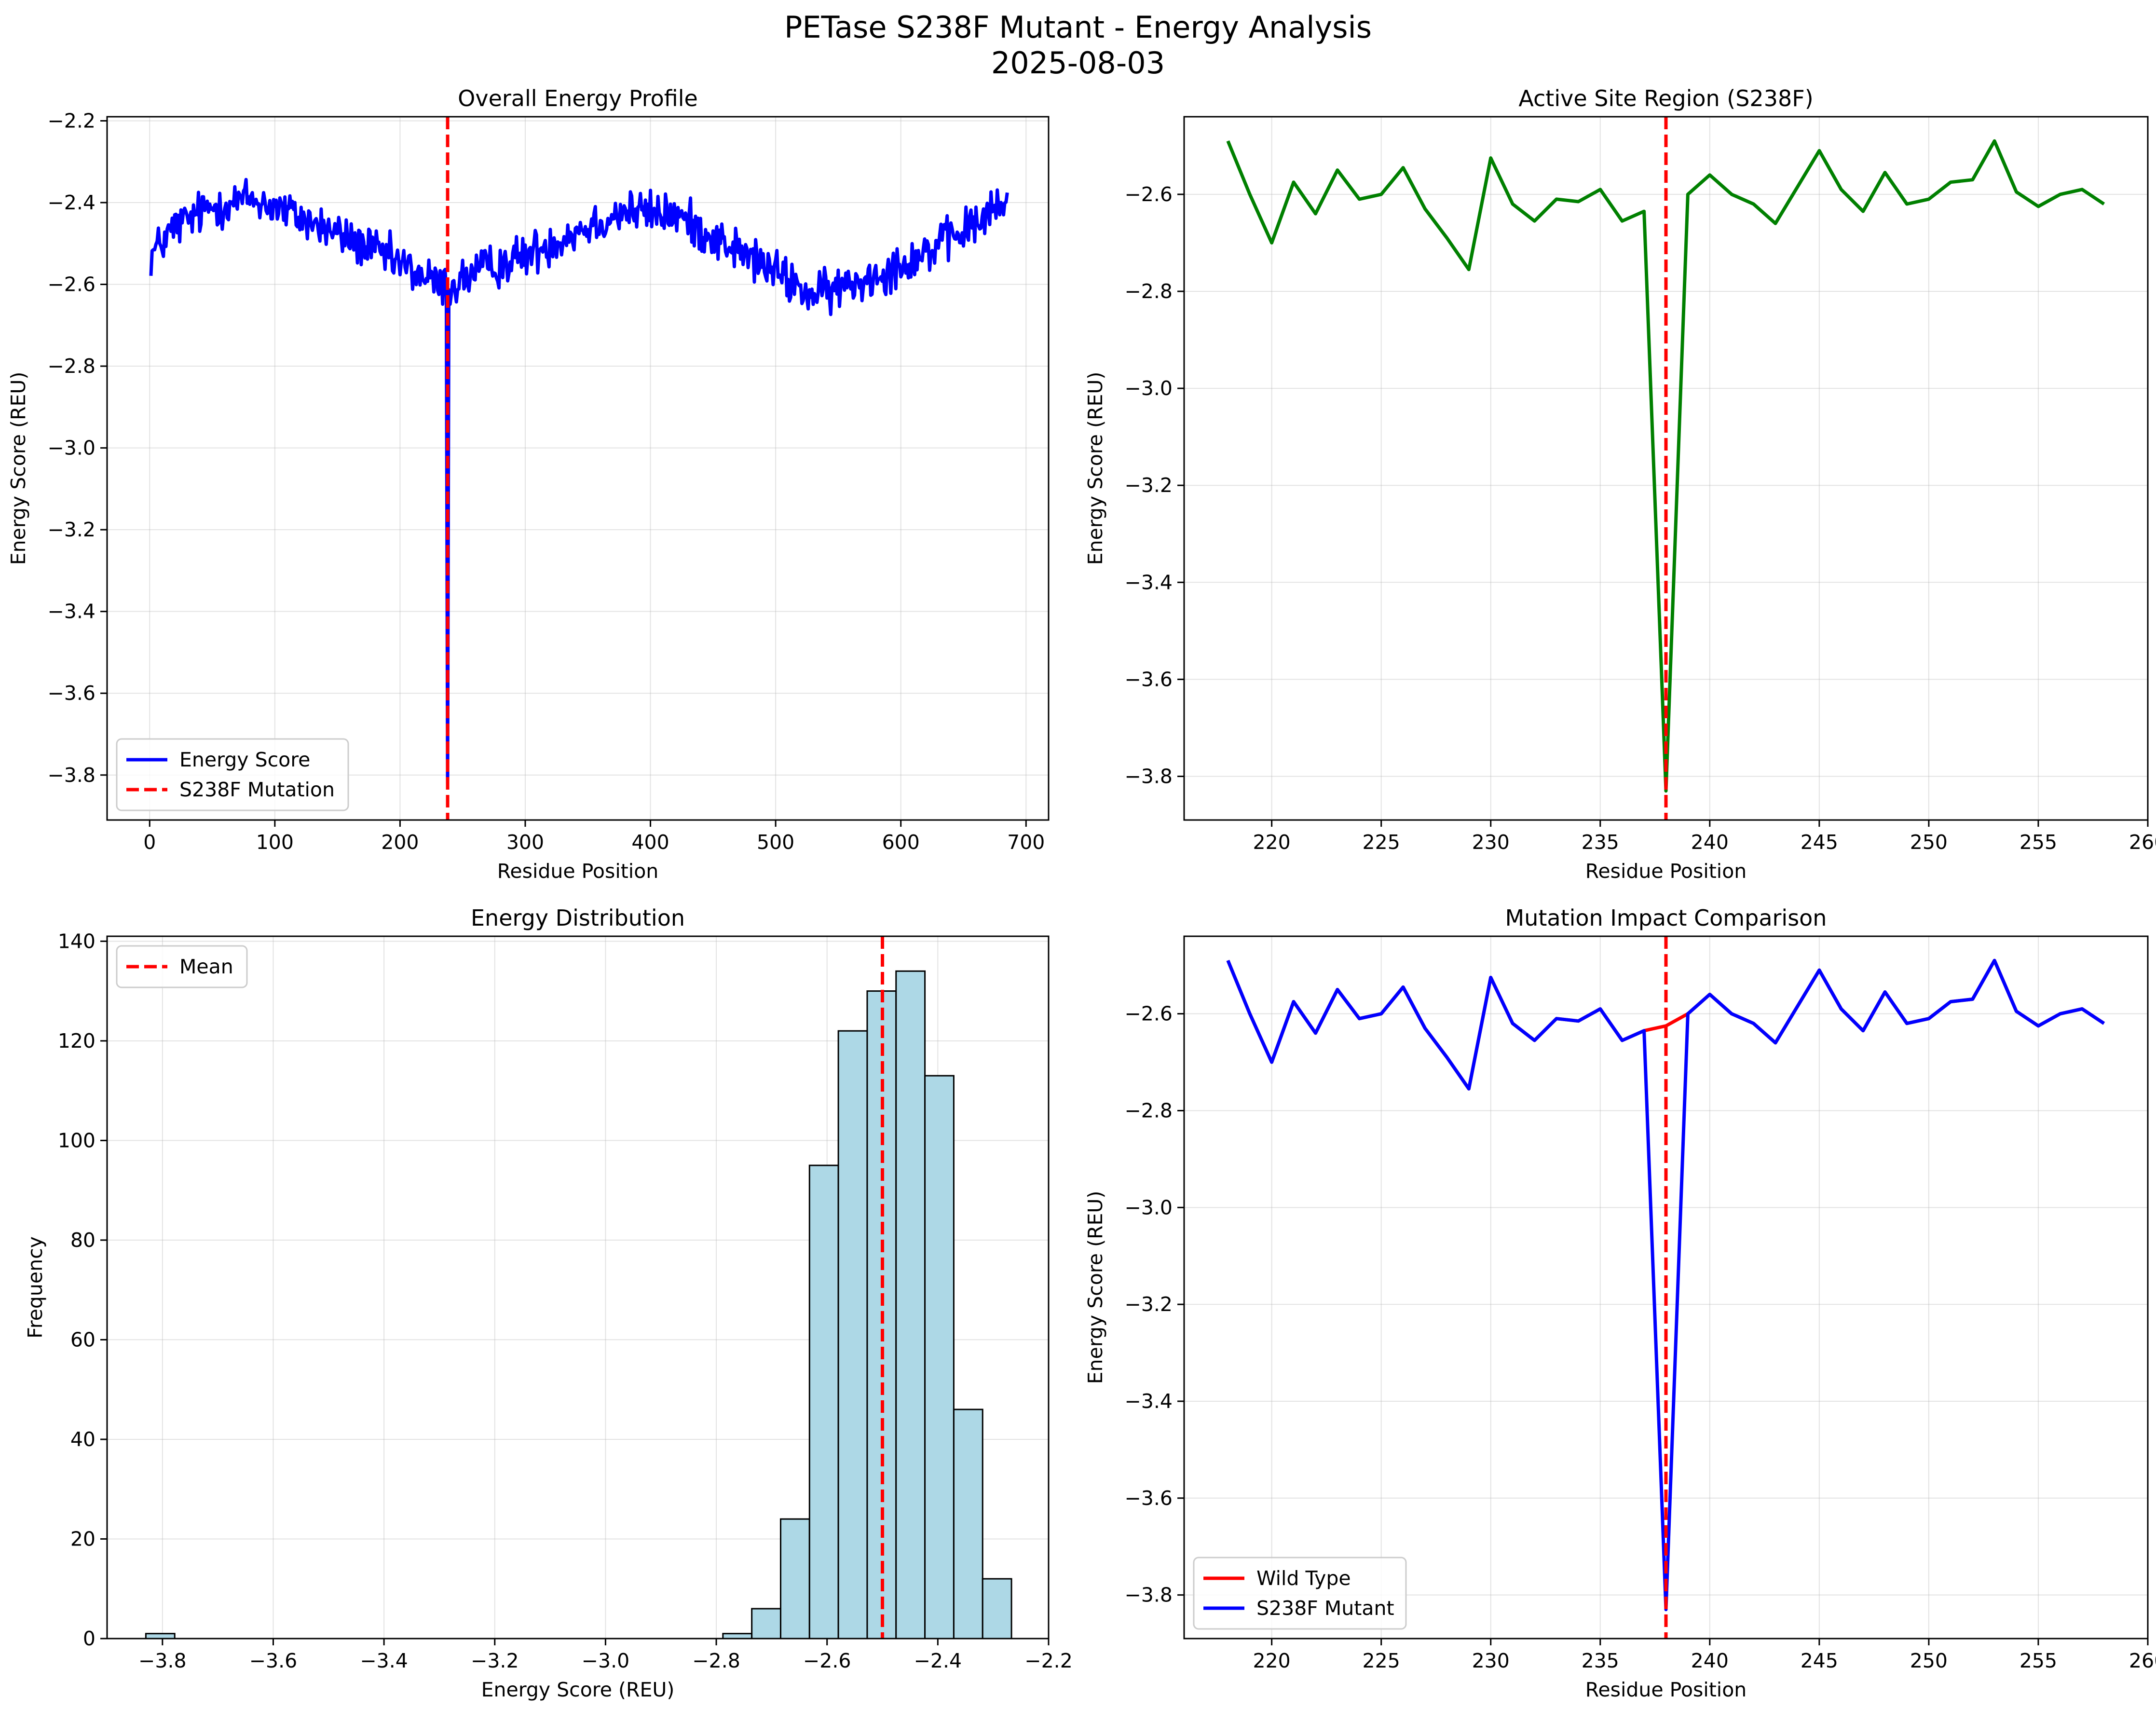  I want to click on panel-title: Mutation Impact Comparison, so click(1666, 918).